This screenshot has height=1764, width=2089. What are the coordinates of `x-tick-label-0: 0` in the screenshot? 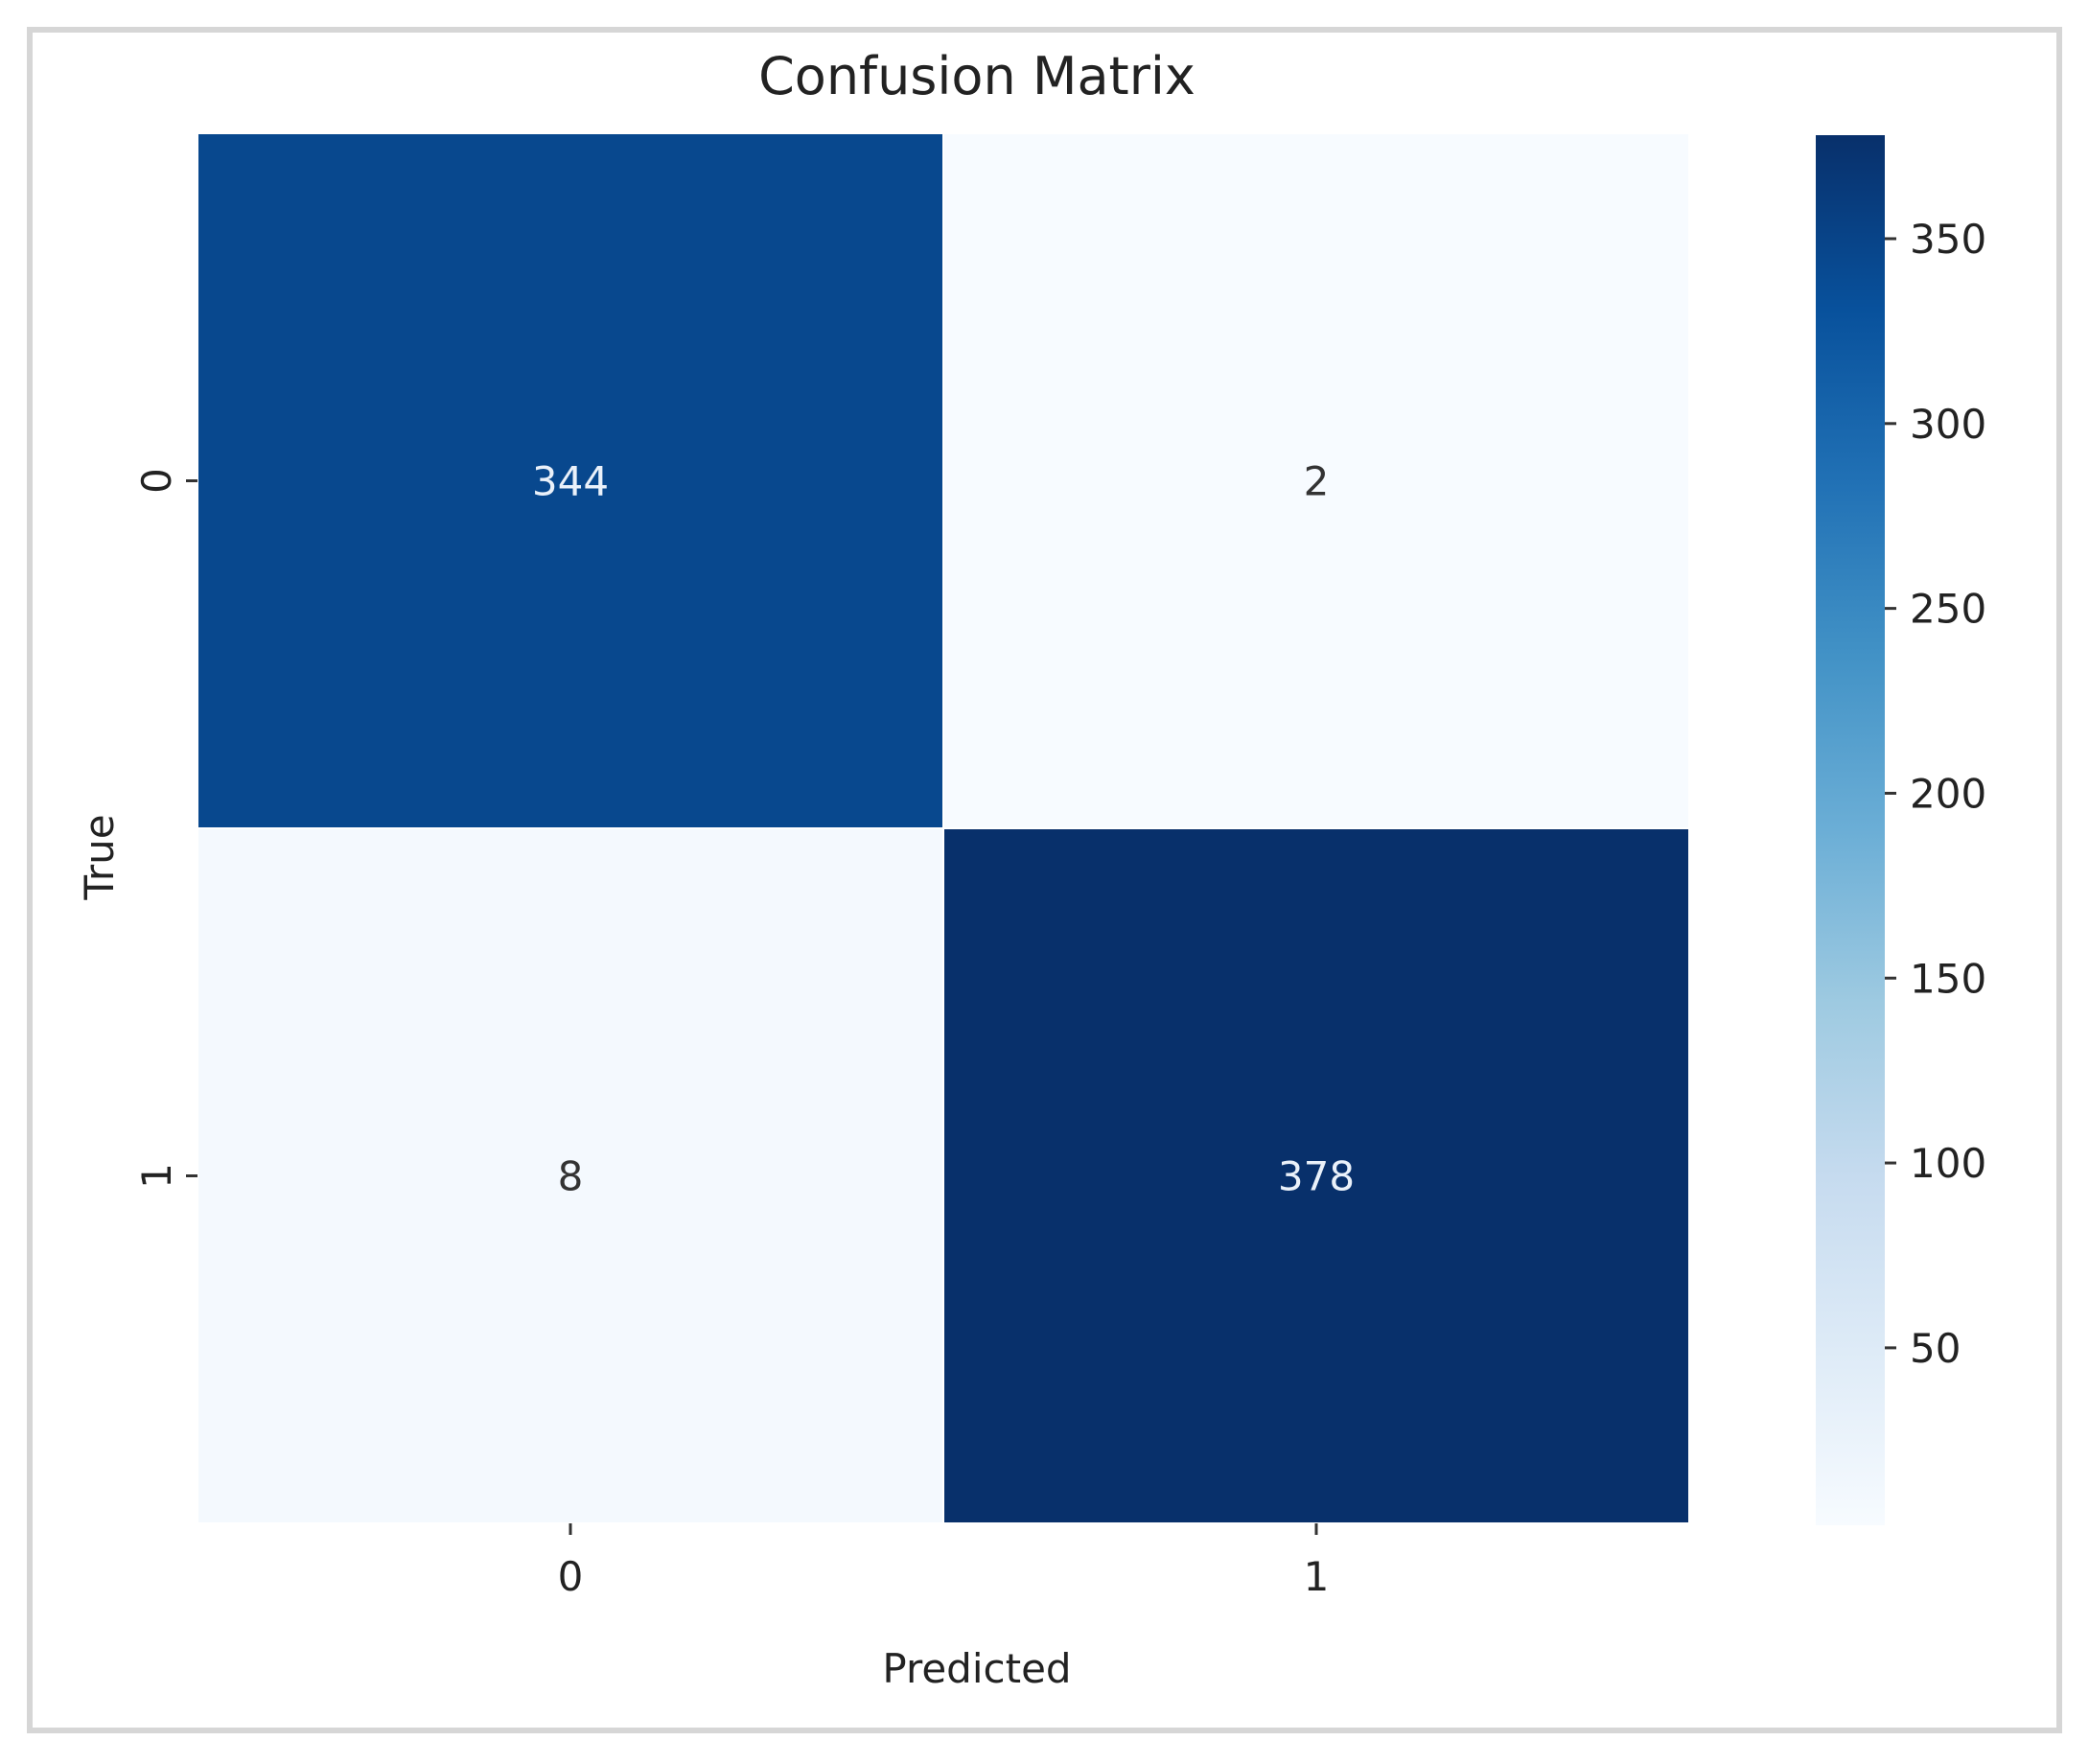 It's located at (571, 1576).